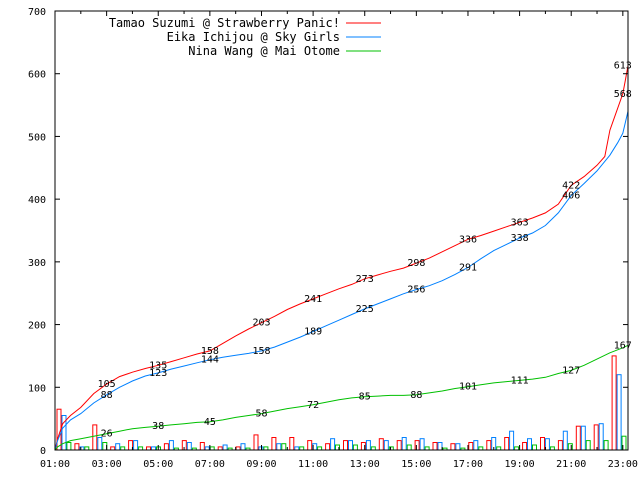 This screenshot has width=640, height=480. Describe the element at coordinates (210, 464) in the screenshot. I see `x-tick-label: 07:00` at that location.